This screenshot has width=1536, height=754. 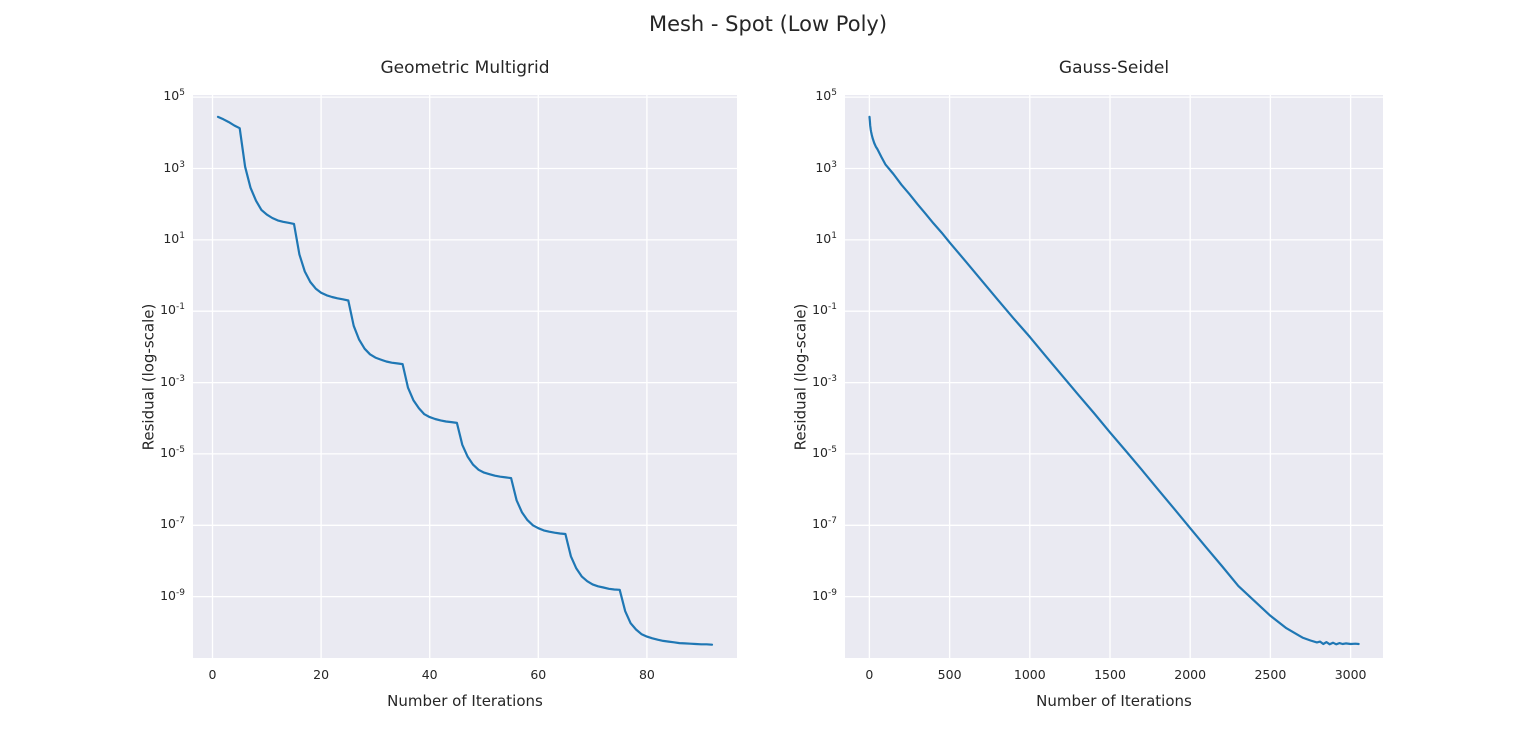 What do you see at coordinates (1029, 674) in the screenshot?
I see `x-tick-label: 1000` at bounding box center [1029, 674].